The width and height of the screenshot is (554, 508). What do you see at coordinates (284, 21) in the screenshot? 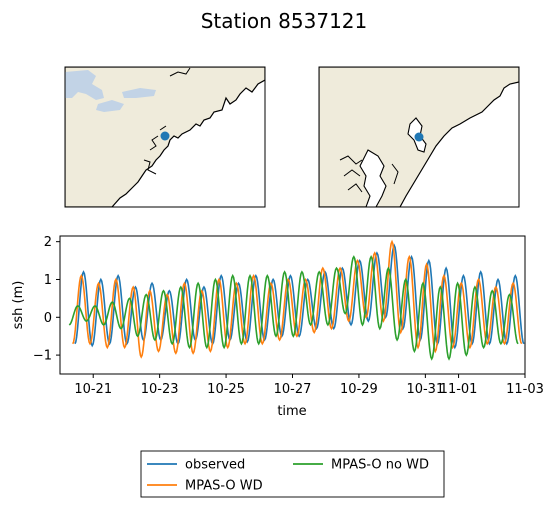
I see `figure-title: Station 8537121` at bounding box center [284, 21].